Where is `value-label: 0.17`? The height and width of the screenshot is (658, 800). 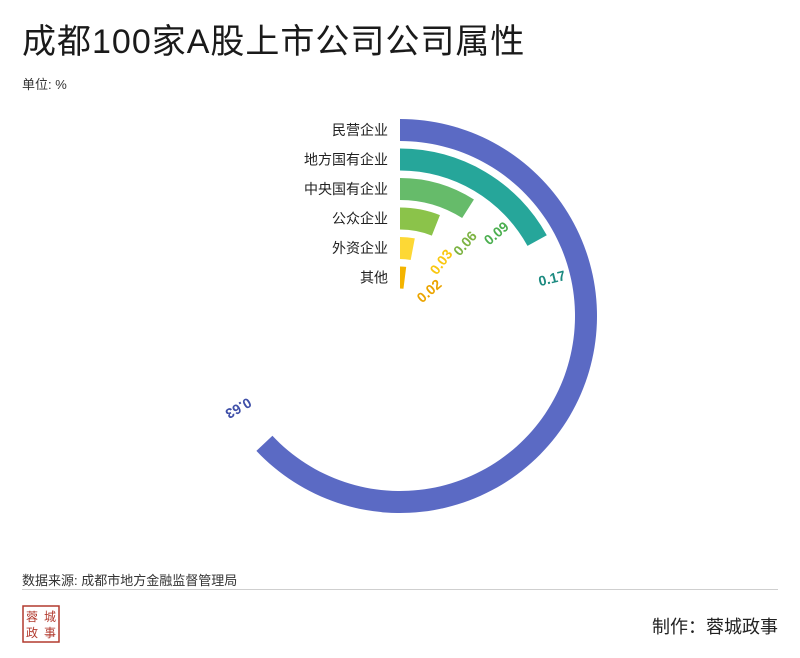 value-label: 0.17 is located at coordinates (552, 278).